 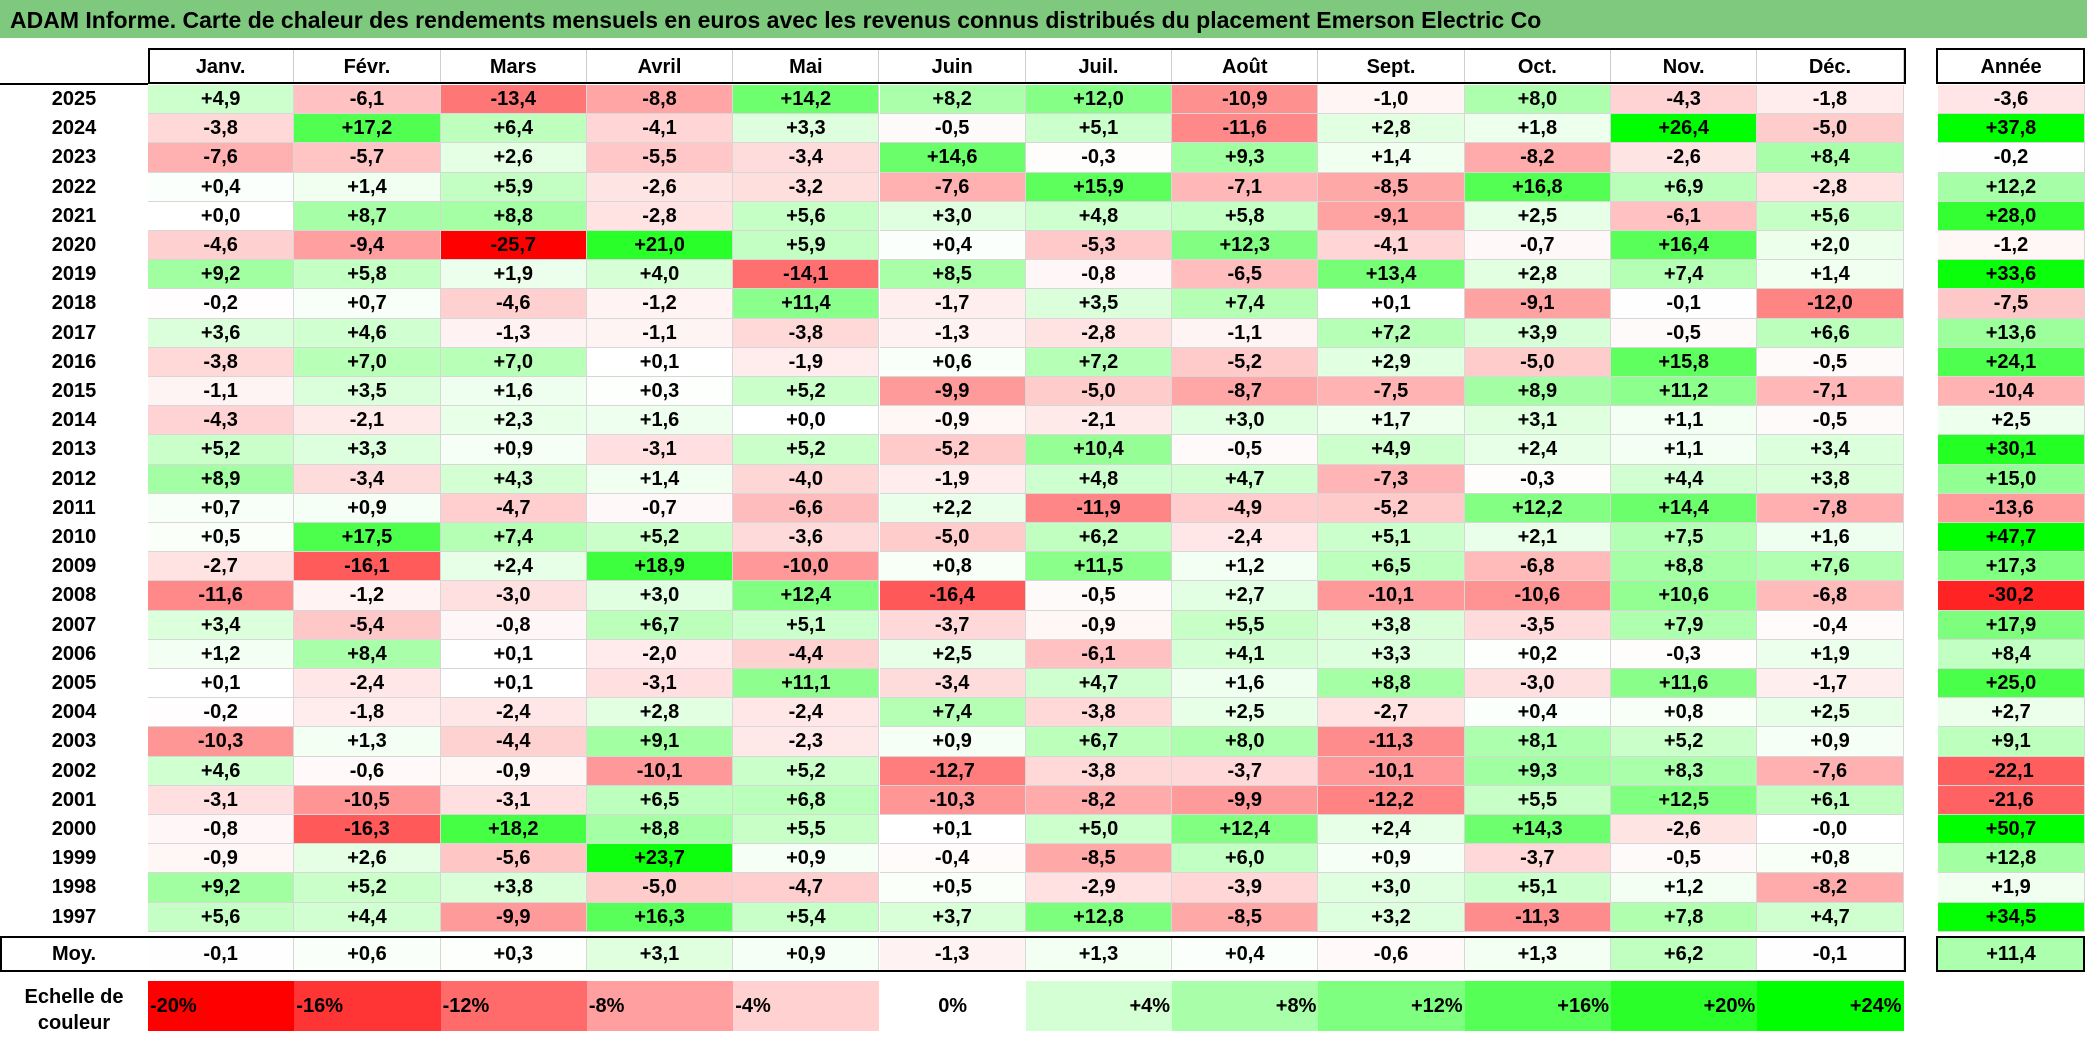 I want to click on annual-cell: -30,2, so click(x=2011, y=596).